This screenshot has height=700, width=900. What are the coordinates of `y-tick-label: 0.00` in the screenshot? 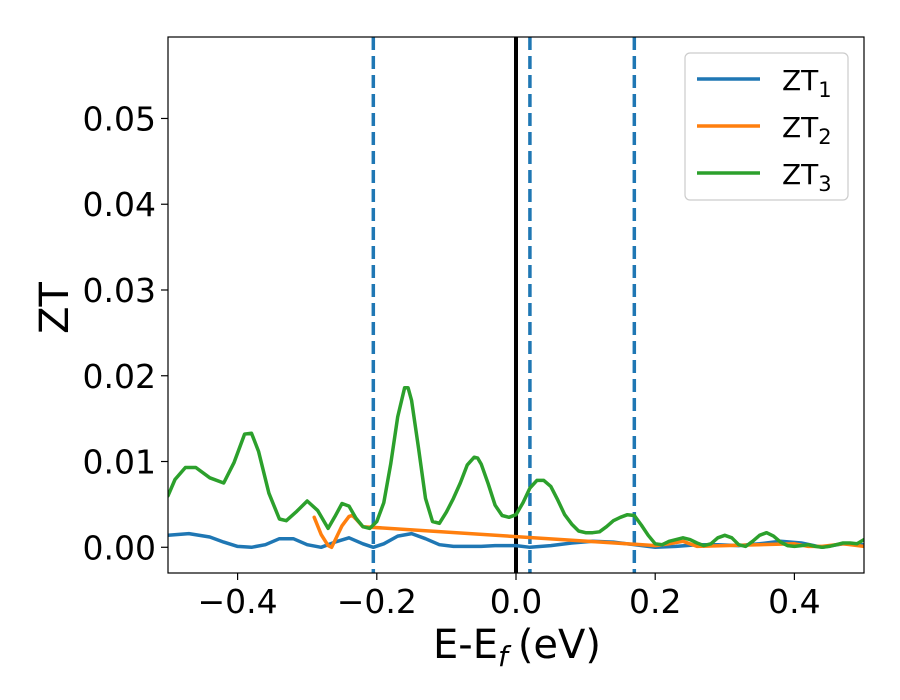 It's located at (119, 547).